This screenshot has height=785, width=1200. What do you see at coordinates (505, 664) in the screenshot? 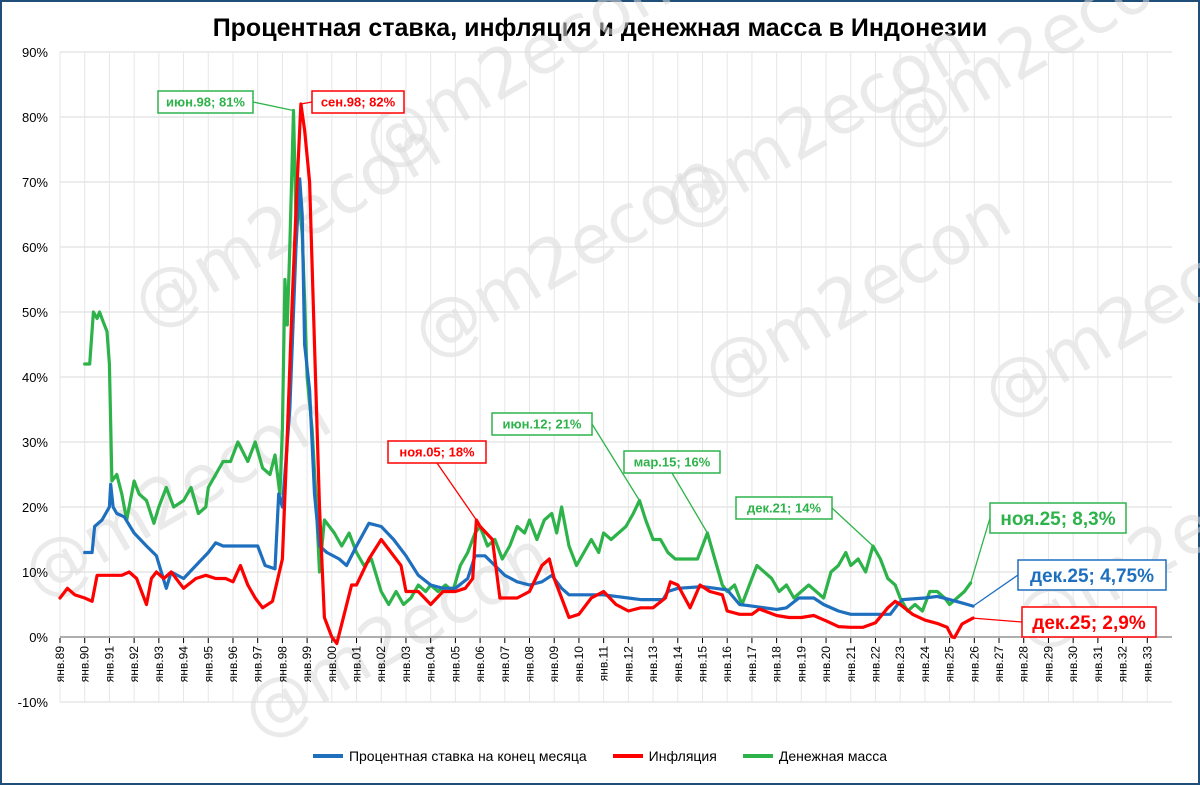
I see `x-tick-label: янв.07` at bounding box center [505, 664].